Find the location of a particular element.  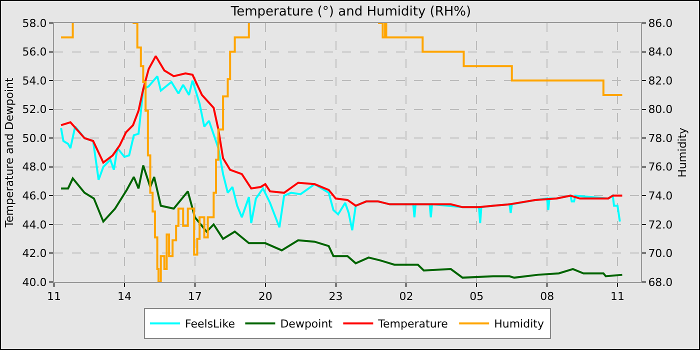

x-tick-label: 08 is located at coordinates (547, 297).